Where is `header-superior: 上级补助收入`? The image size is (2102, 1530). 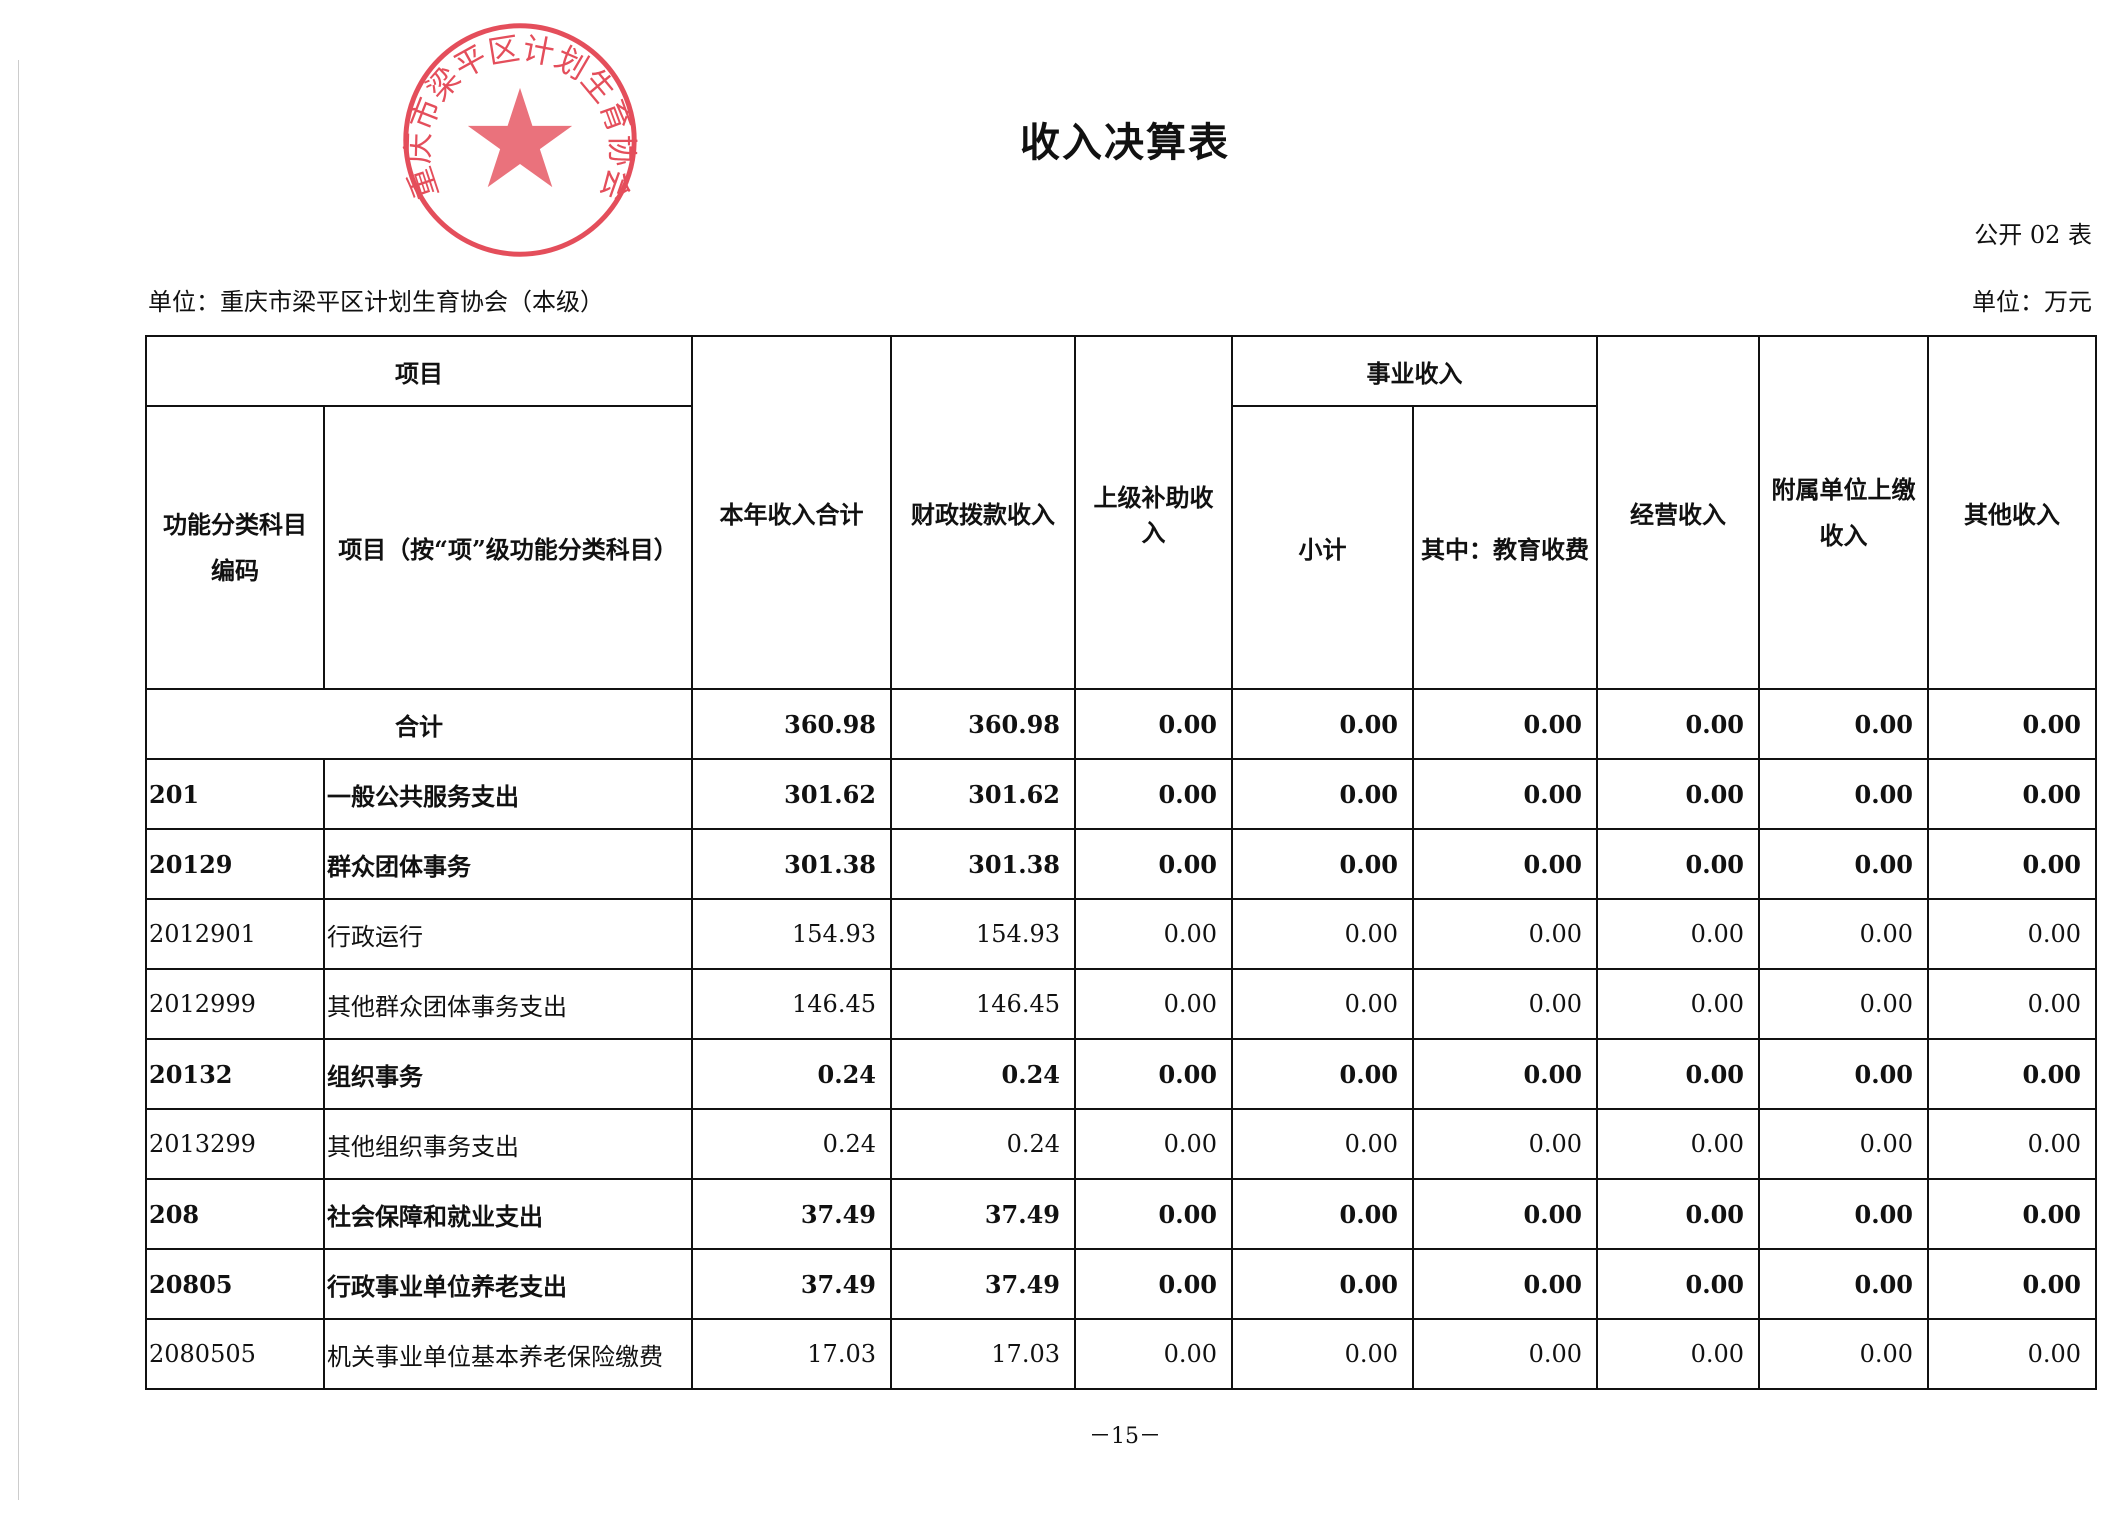
header-superior: 上级补助收入 is located at coordinates (1153, 512).